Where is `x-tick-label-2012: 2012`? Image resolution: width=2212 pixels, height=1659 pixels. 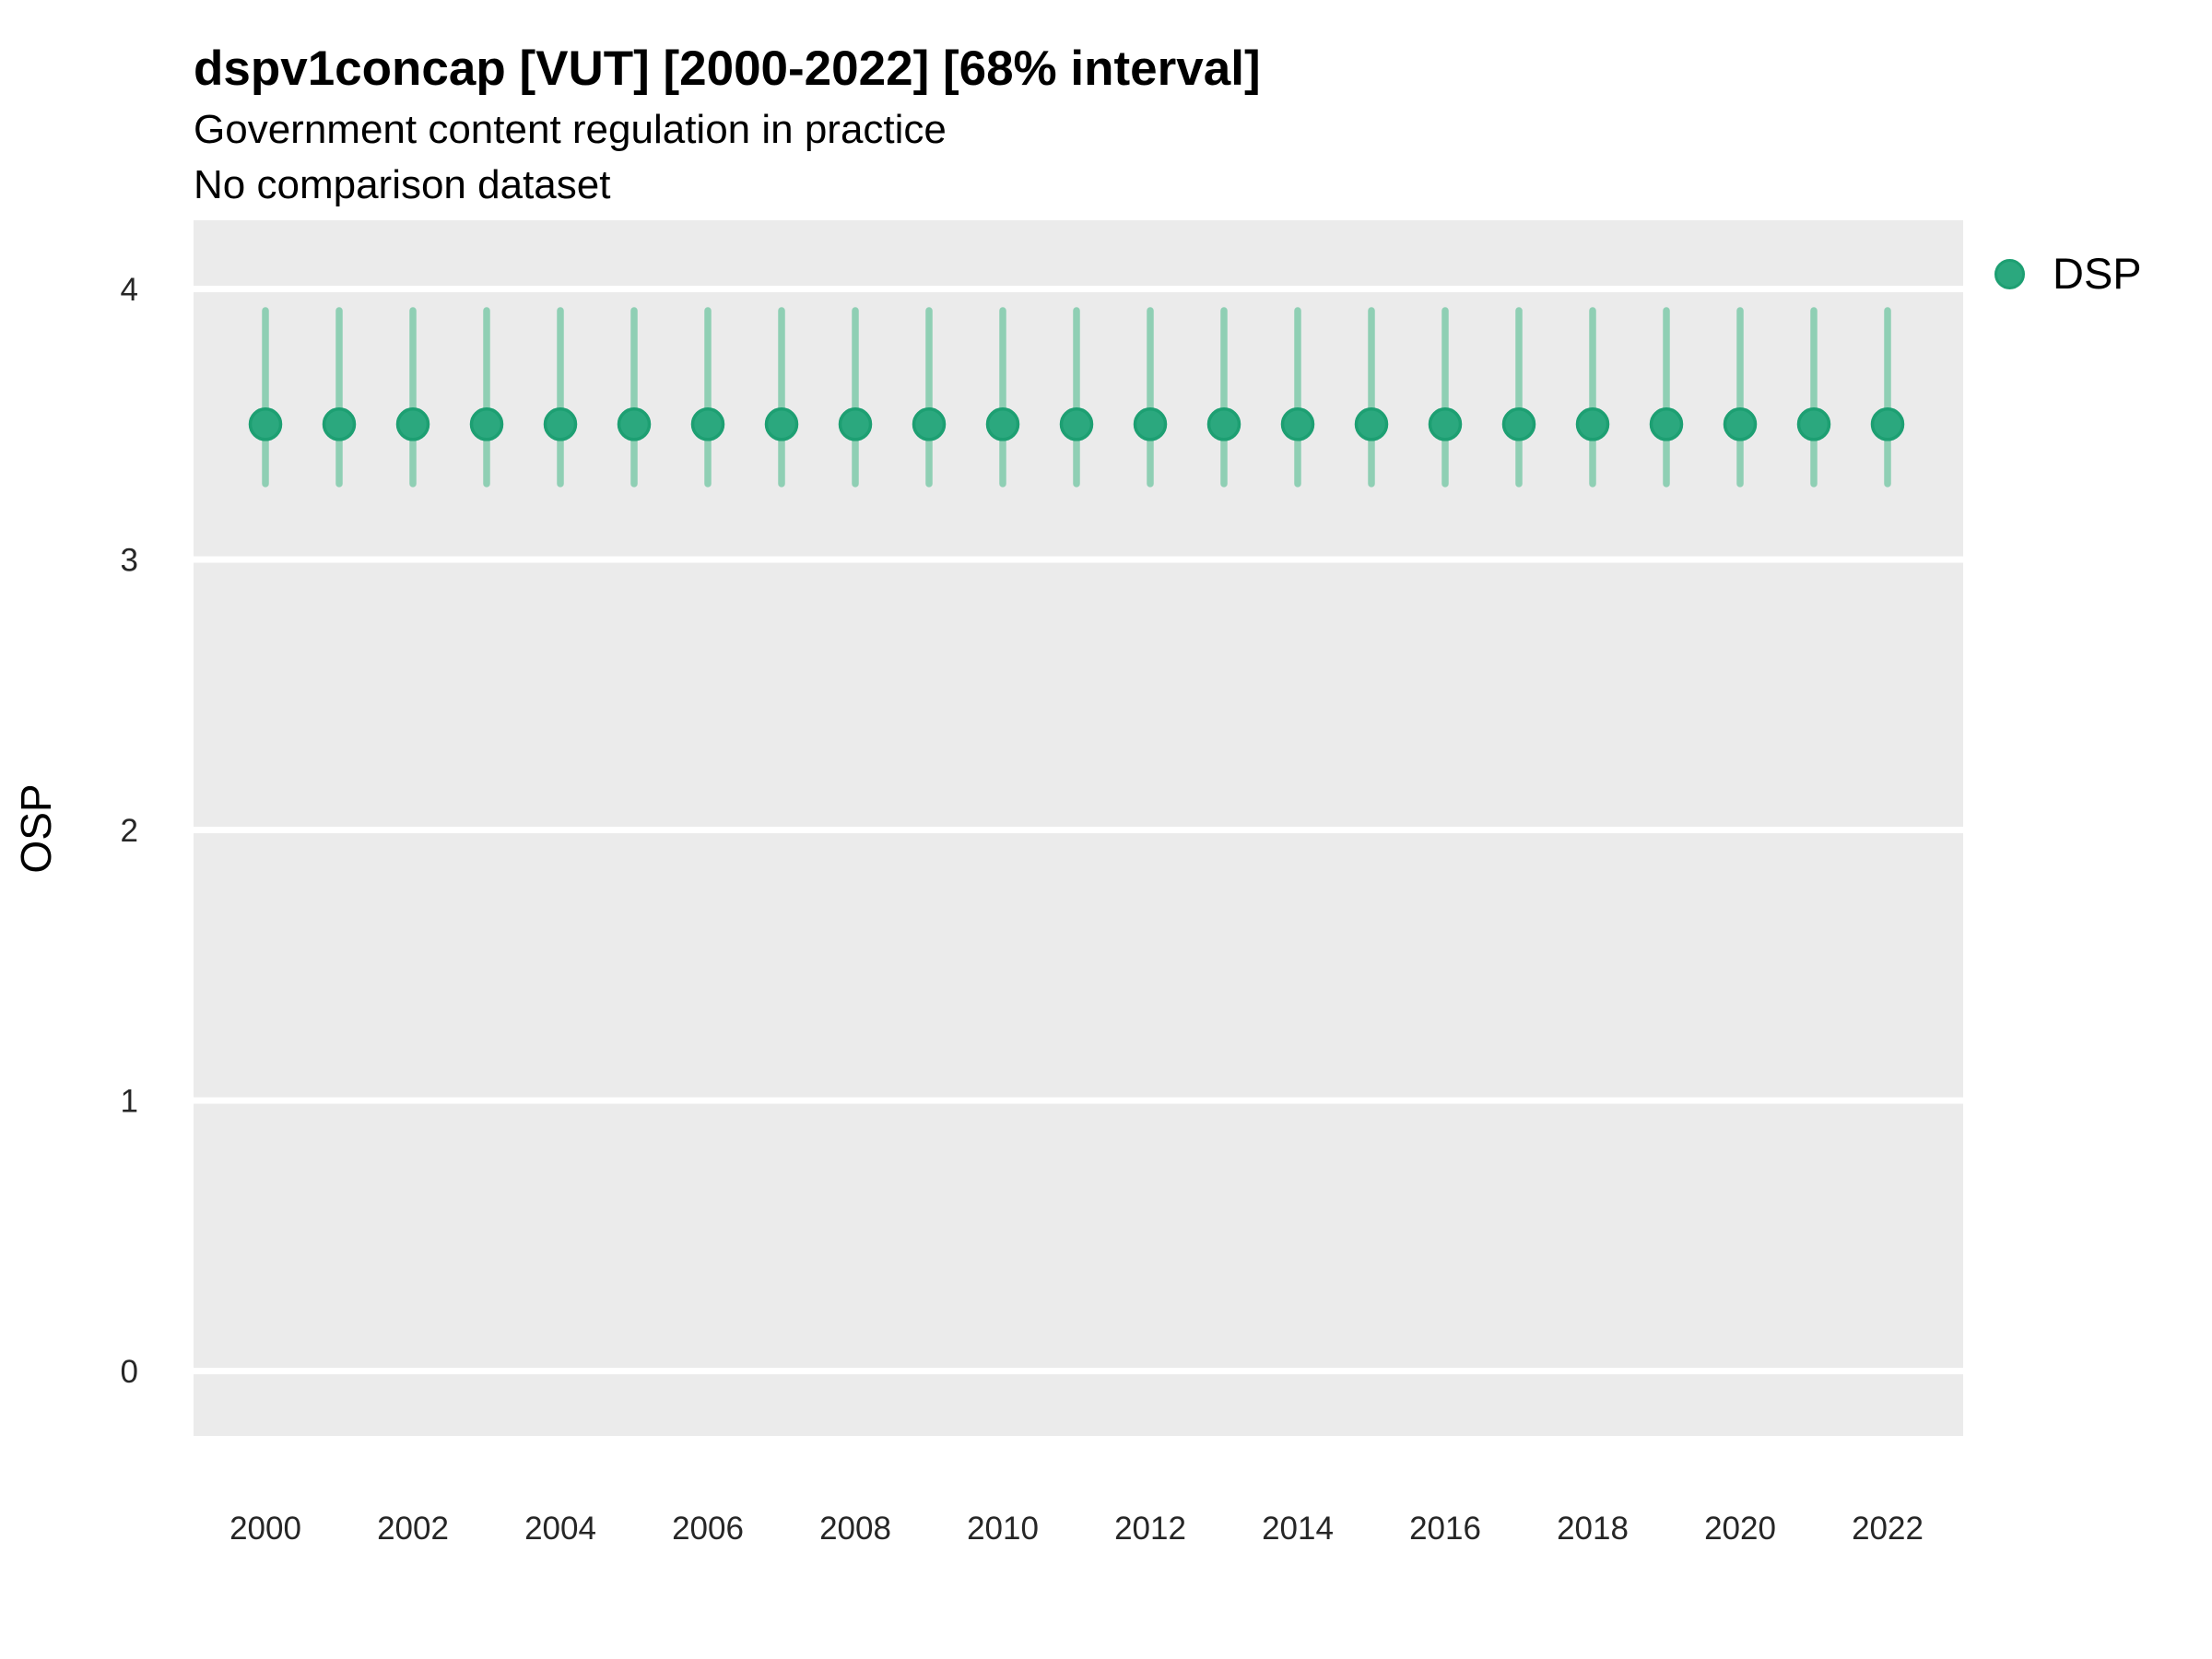 x-tick-label-2012: 2012 is located at coordinates (1150, 1529).